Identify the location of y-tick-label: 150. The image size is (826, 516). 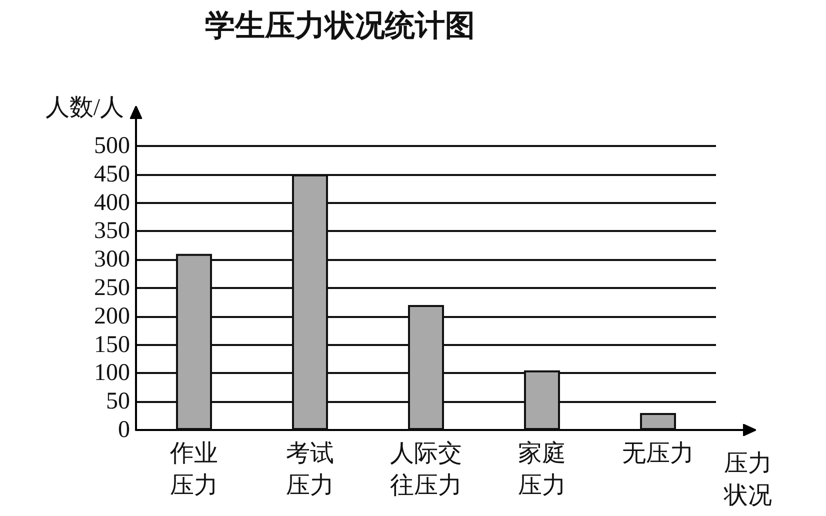
(112, 345).